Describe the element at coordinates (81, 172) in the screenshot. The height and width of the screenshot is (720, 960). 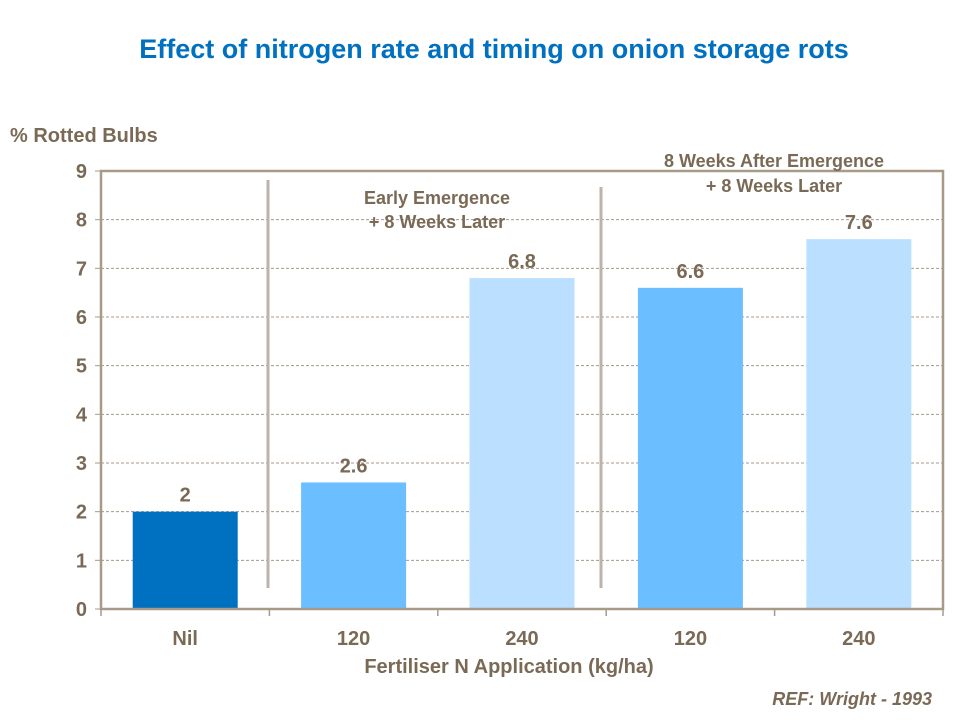
I see `y-tick-label: 9` at that location.